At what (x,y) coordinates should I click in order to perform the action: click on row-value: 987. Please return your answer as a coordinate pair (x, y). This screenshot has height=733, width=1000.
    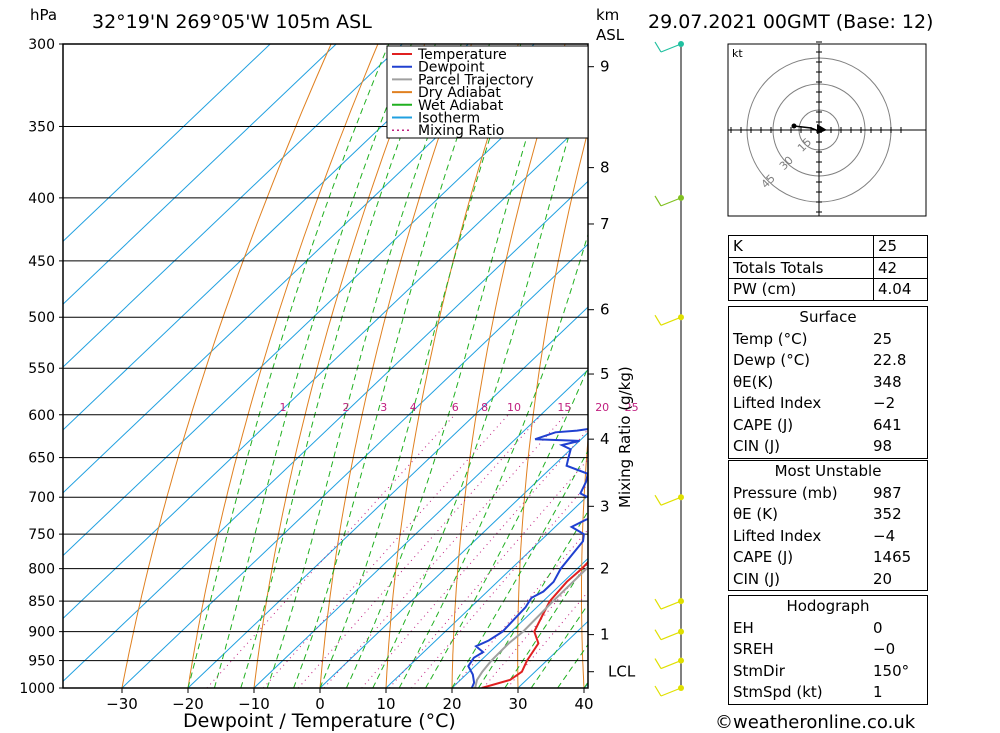
    Looking at the image, I should click on (887, 492).